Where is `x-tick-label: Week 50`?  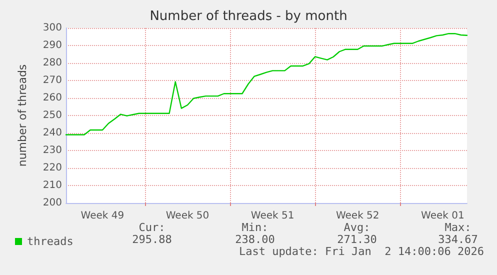 x-tick-label: Week 50 is located at coordinates (188, 216).